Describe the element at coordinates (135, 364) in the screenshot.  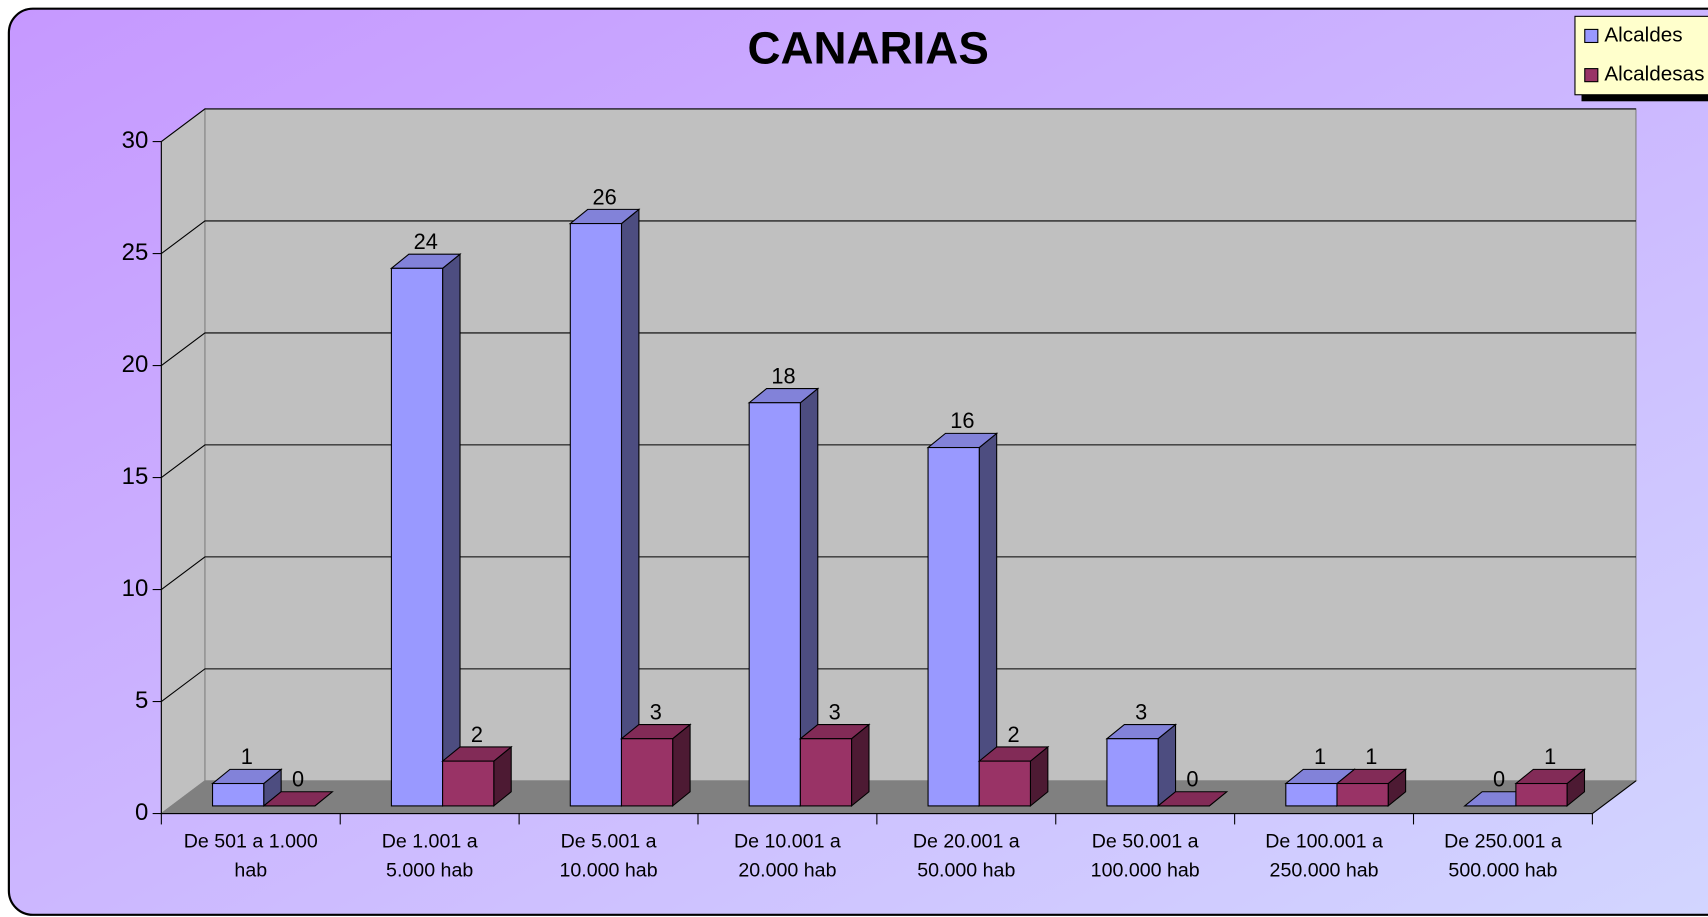
I see `y-tick-label: 20` at that location.